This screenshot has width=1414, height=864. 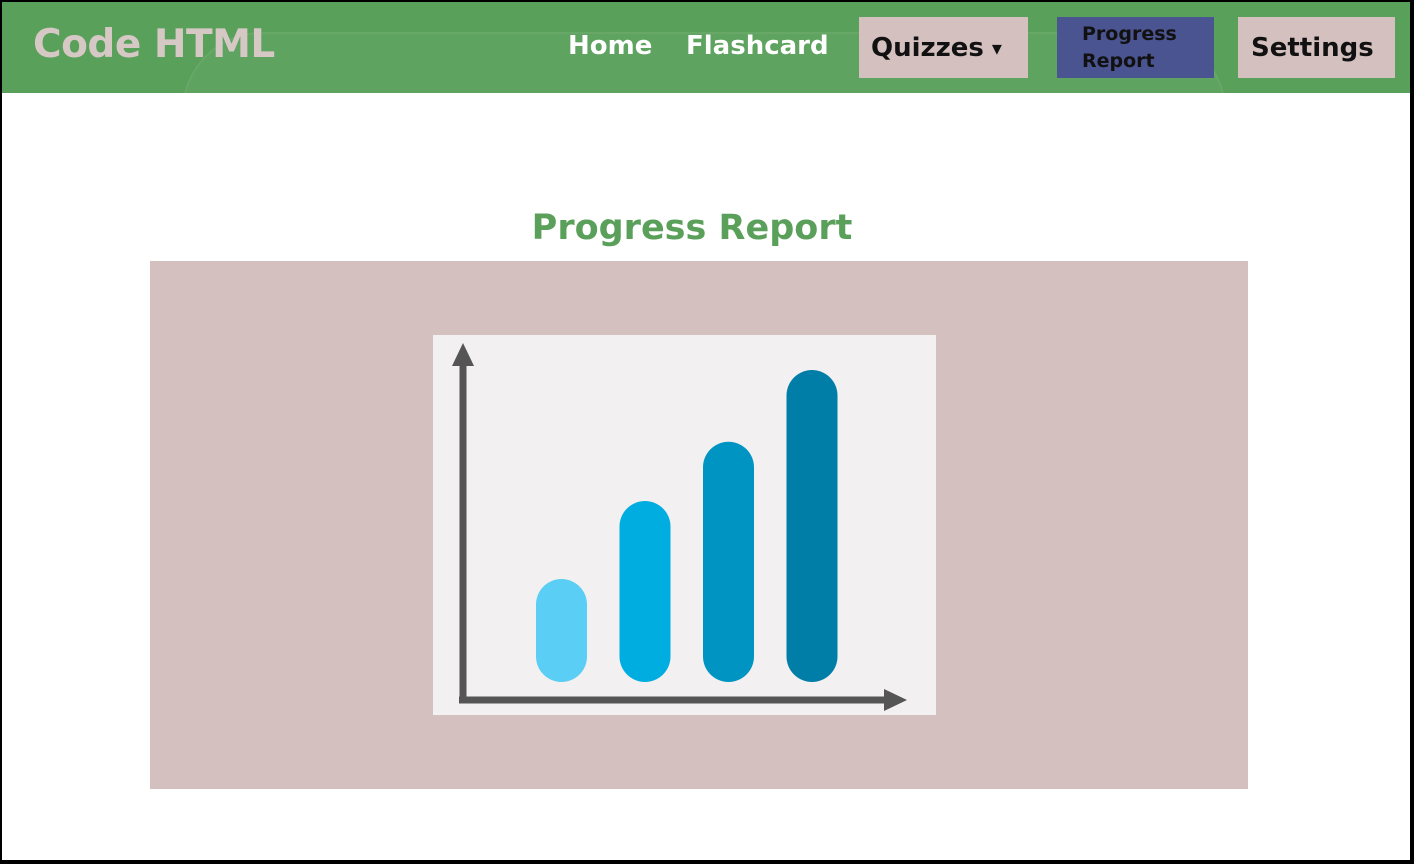 I want to click on x-axis-arrow-icon, so click(x=895, y=700).